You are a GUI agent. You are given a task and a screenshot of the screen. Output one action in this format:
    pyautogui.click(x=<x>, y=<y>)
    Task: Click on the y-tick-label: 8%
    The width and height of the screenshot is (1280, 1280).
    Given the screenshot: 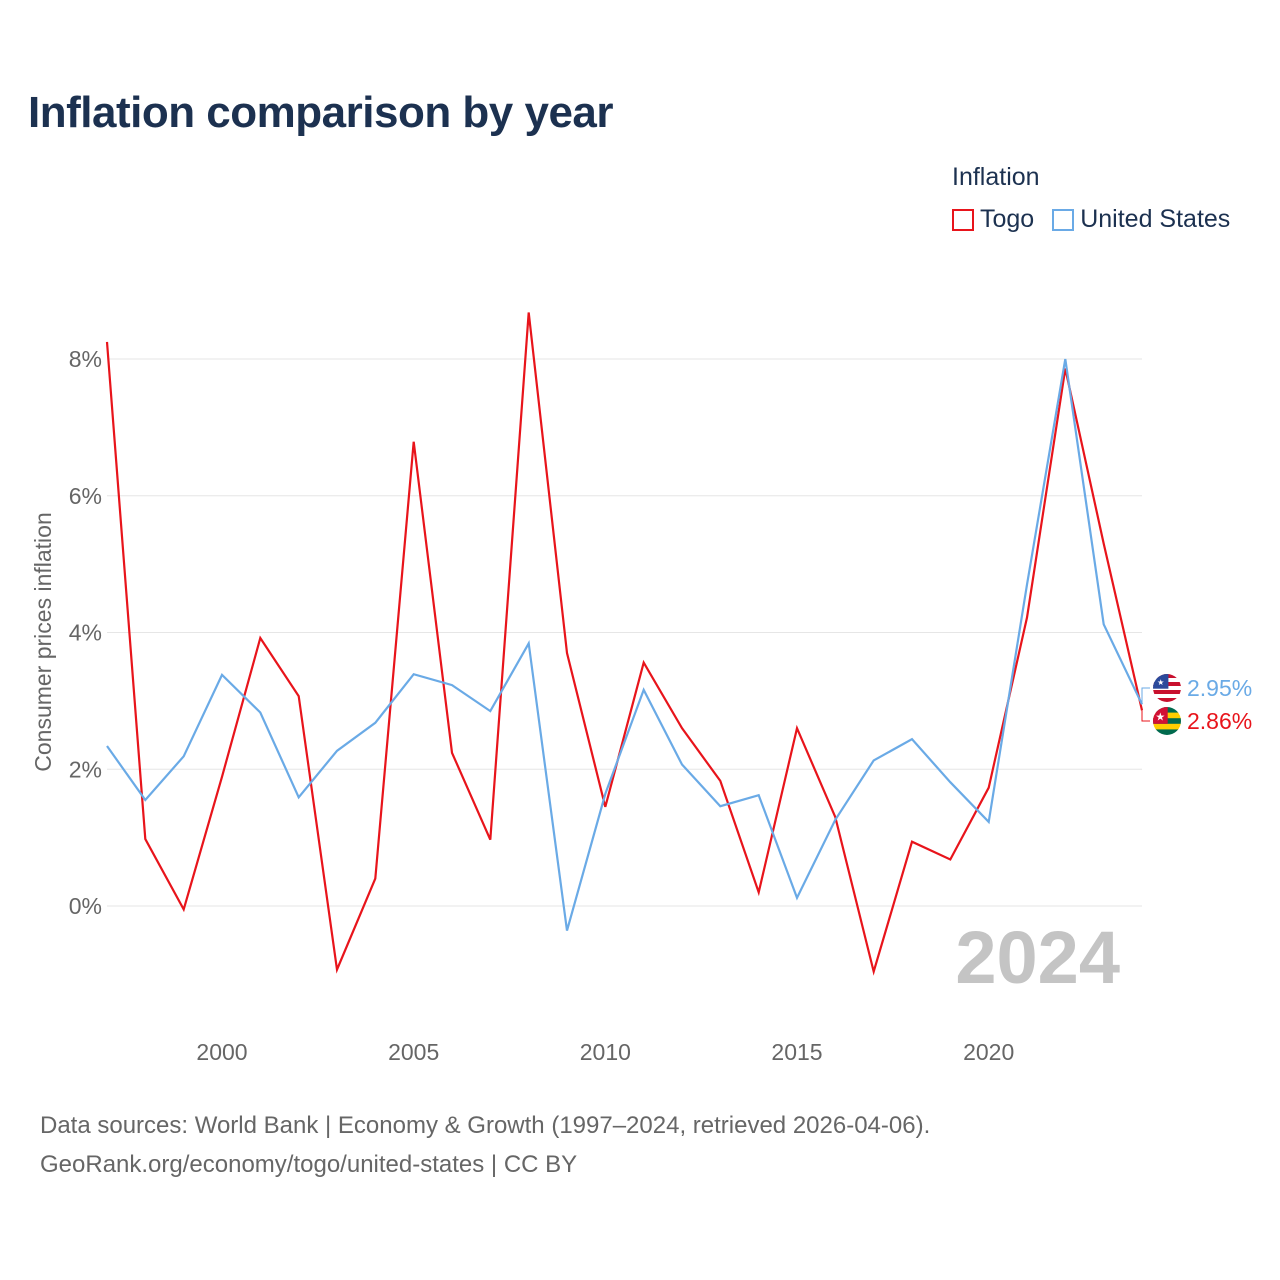 What is the action you would take?
    pyautogui.click(x=85, y=359)
    